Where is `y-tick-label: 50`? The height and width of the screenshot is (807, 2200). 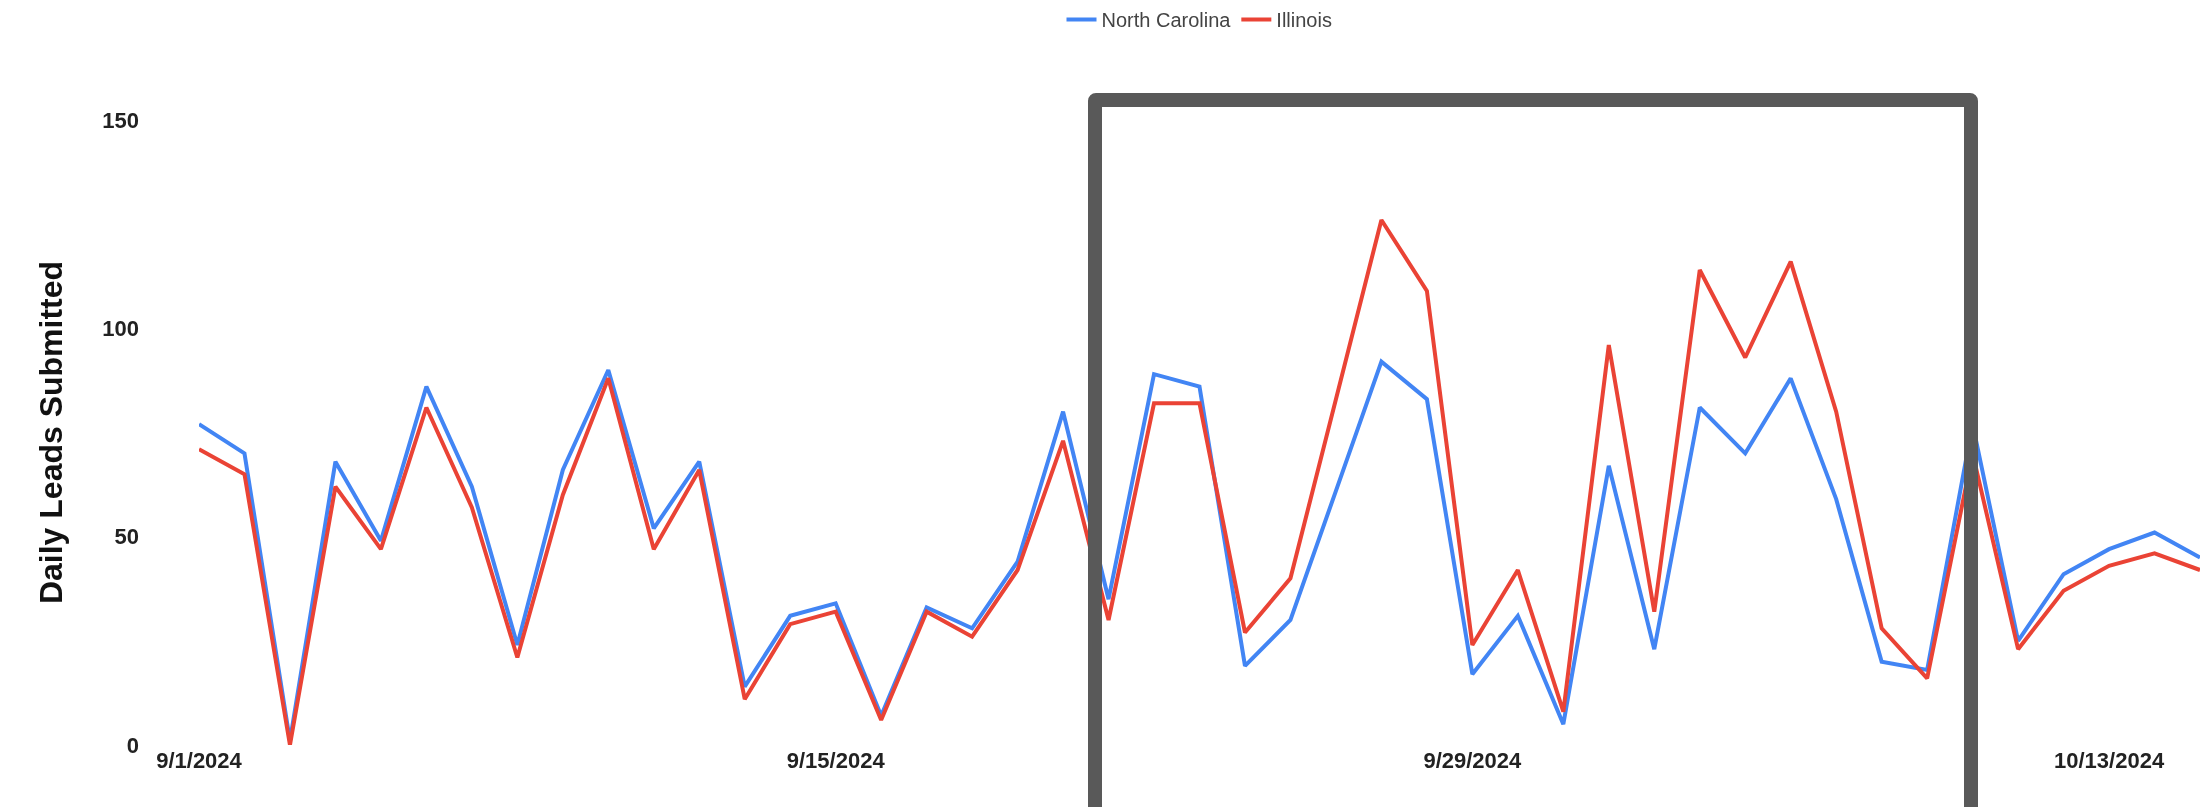
y-tick-label: 50 is located at coordinates (126, 537).